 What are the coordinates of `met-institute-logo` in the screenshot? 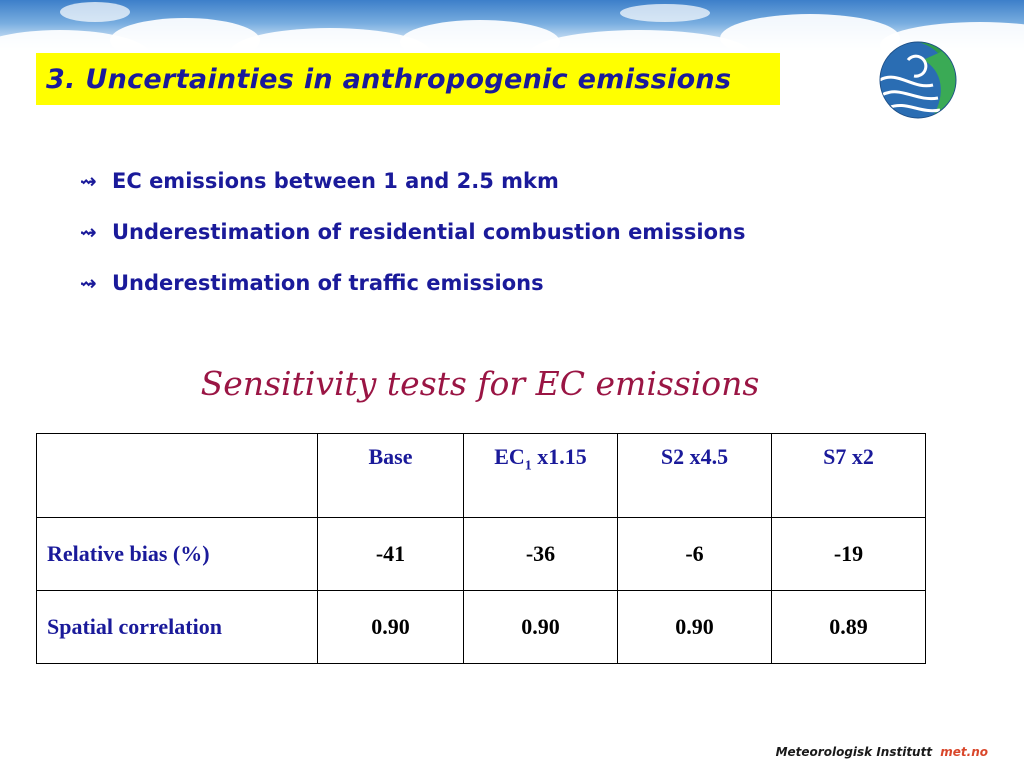 It's located at (918, 80).